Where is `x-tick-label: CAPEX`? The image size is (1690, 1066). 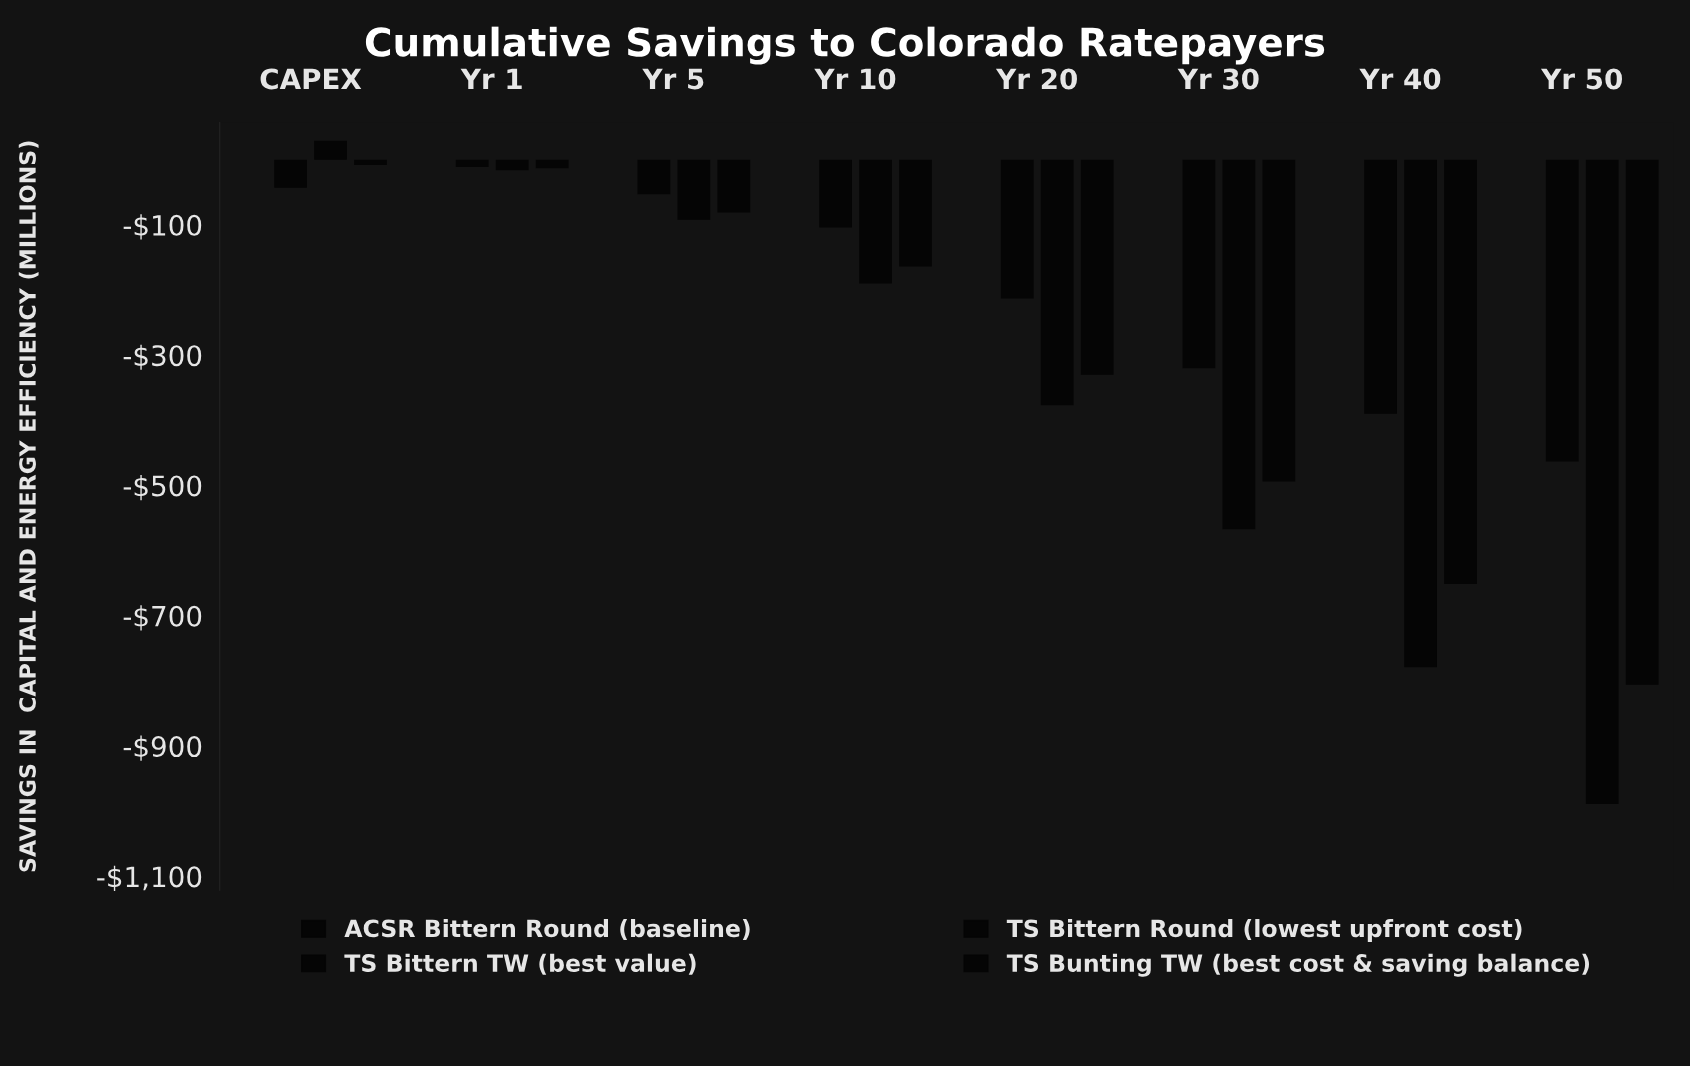 x-tick-label: CAPEX is located at coordinates (311, 79).